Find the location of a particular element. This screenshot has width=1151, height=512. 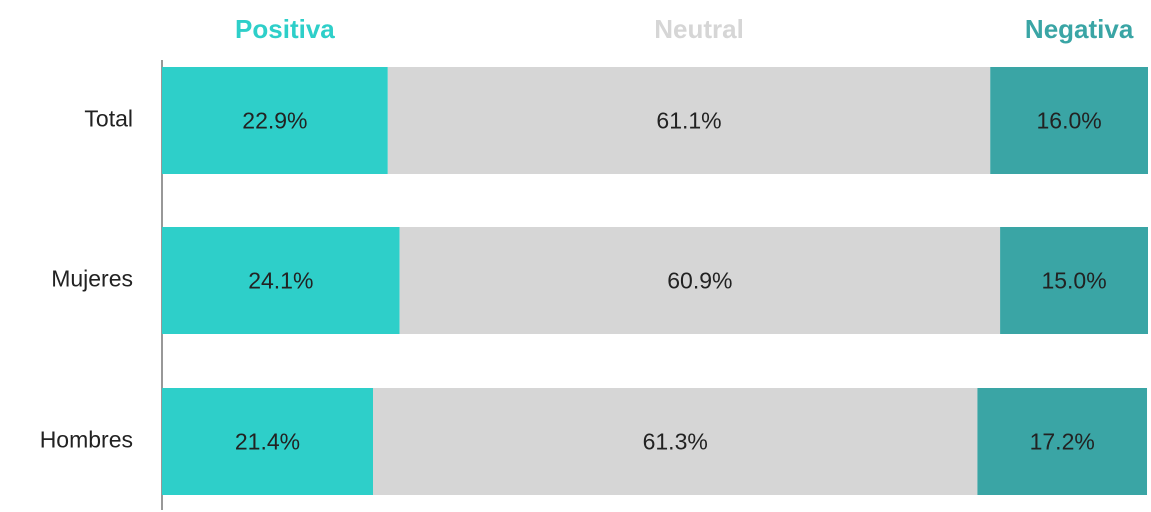

data-label: 61.1% is located at coordinates (688, 121).